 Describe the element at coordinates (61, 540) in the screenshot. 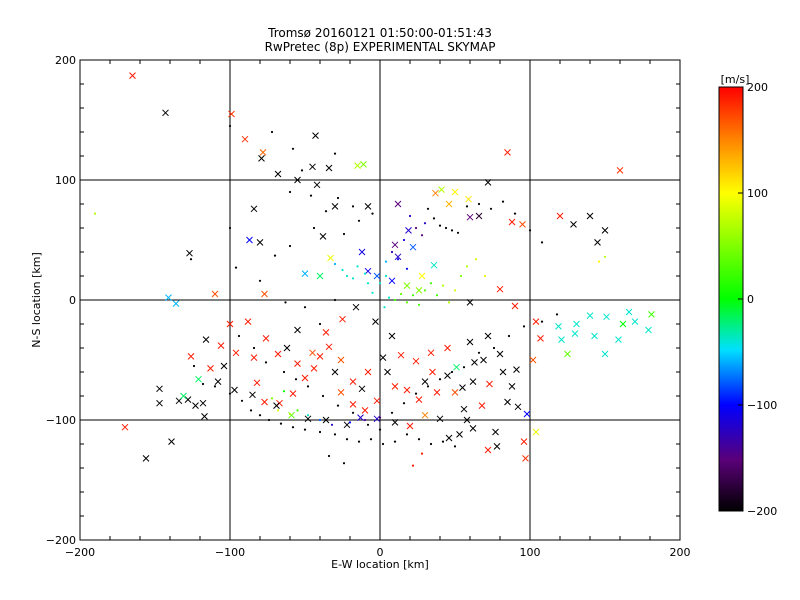

I see `y-tick-label: −200` at that location.